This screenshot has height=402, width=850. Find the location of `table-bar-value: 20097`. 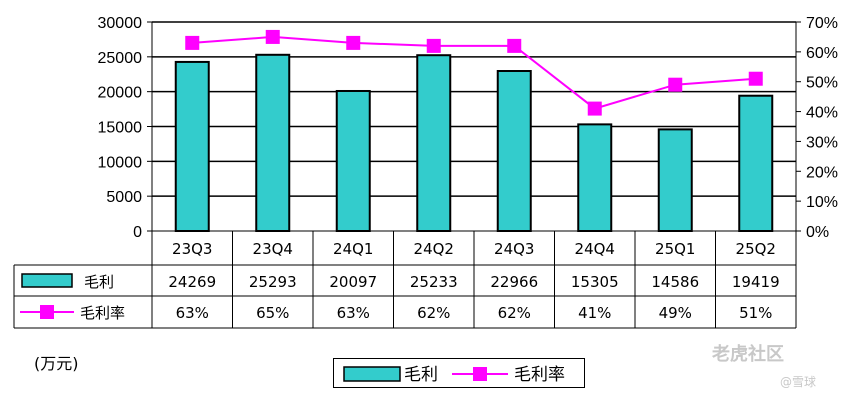

table-bar-value: 20097 is located at coordinates (353, 282).